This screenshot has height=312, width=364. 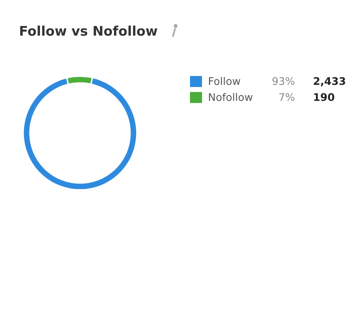 I want to click on text: 7%, so click(x=286, y=97).